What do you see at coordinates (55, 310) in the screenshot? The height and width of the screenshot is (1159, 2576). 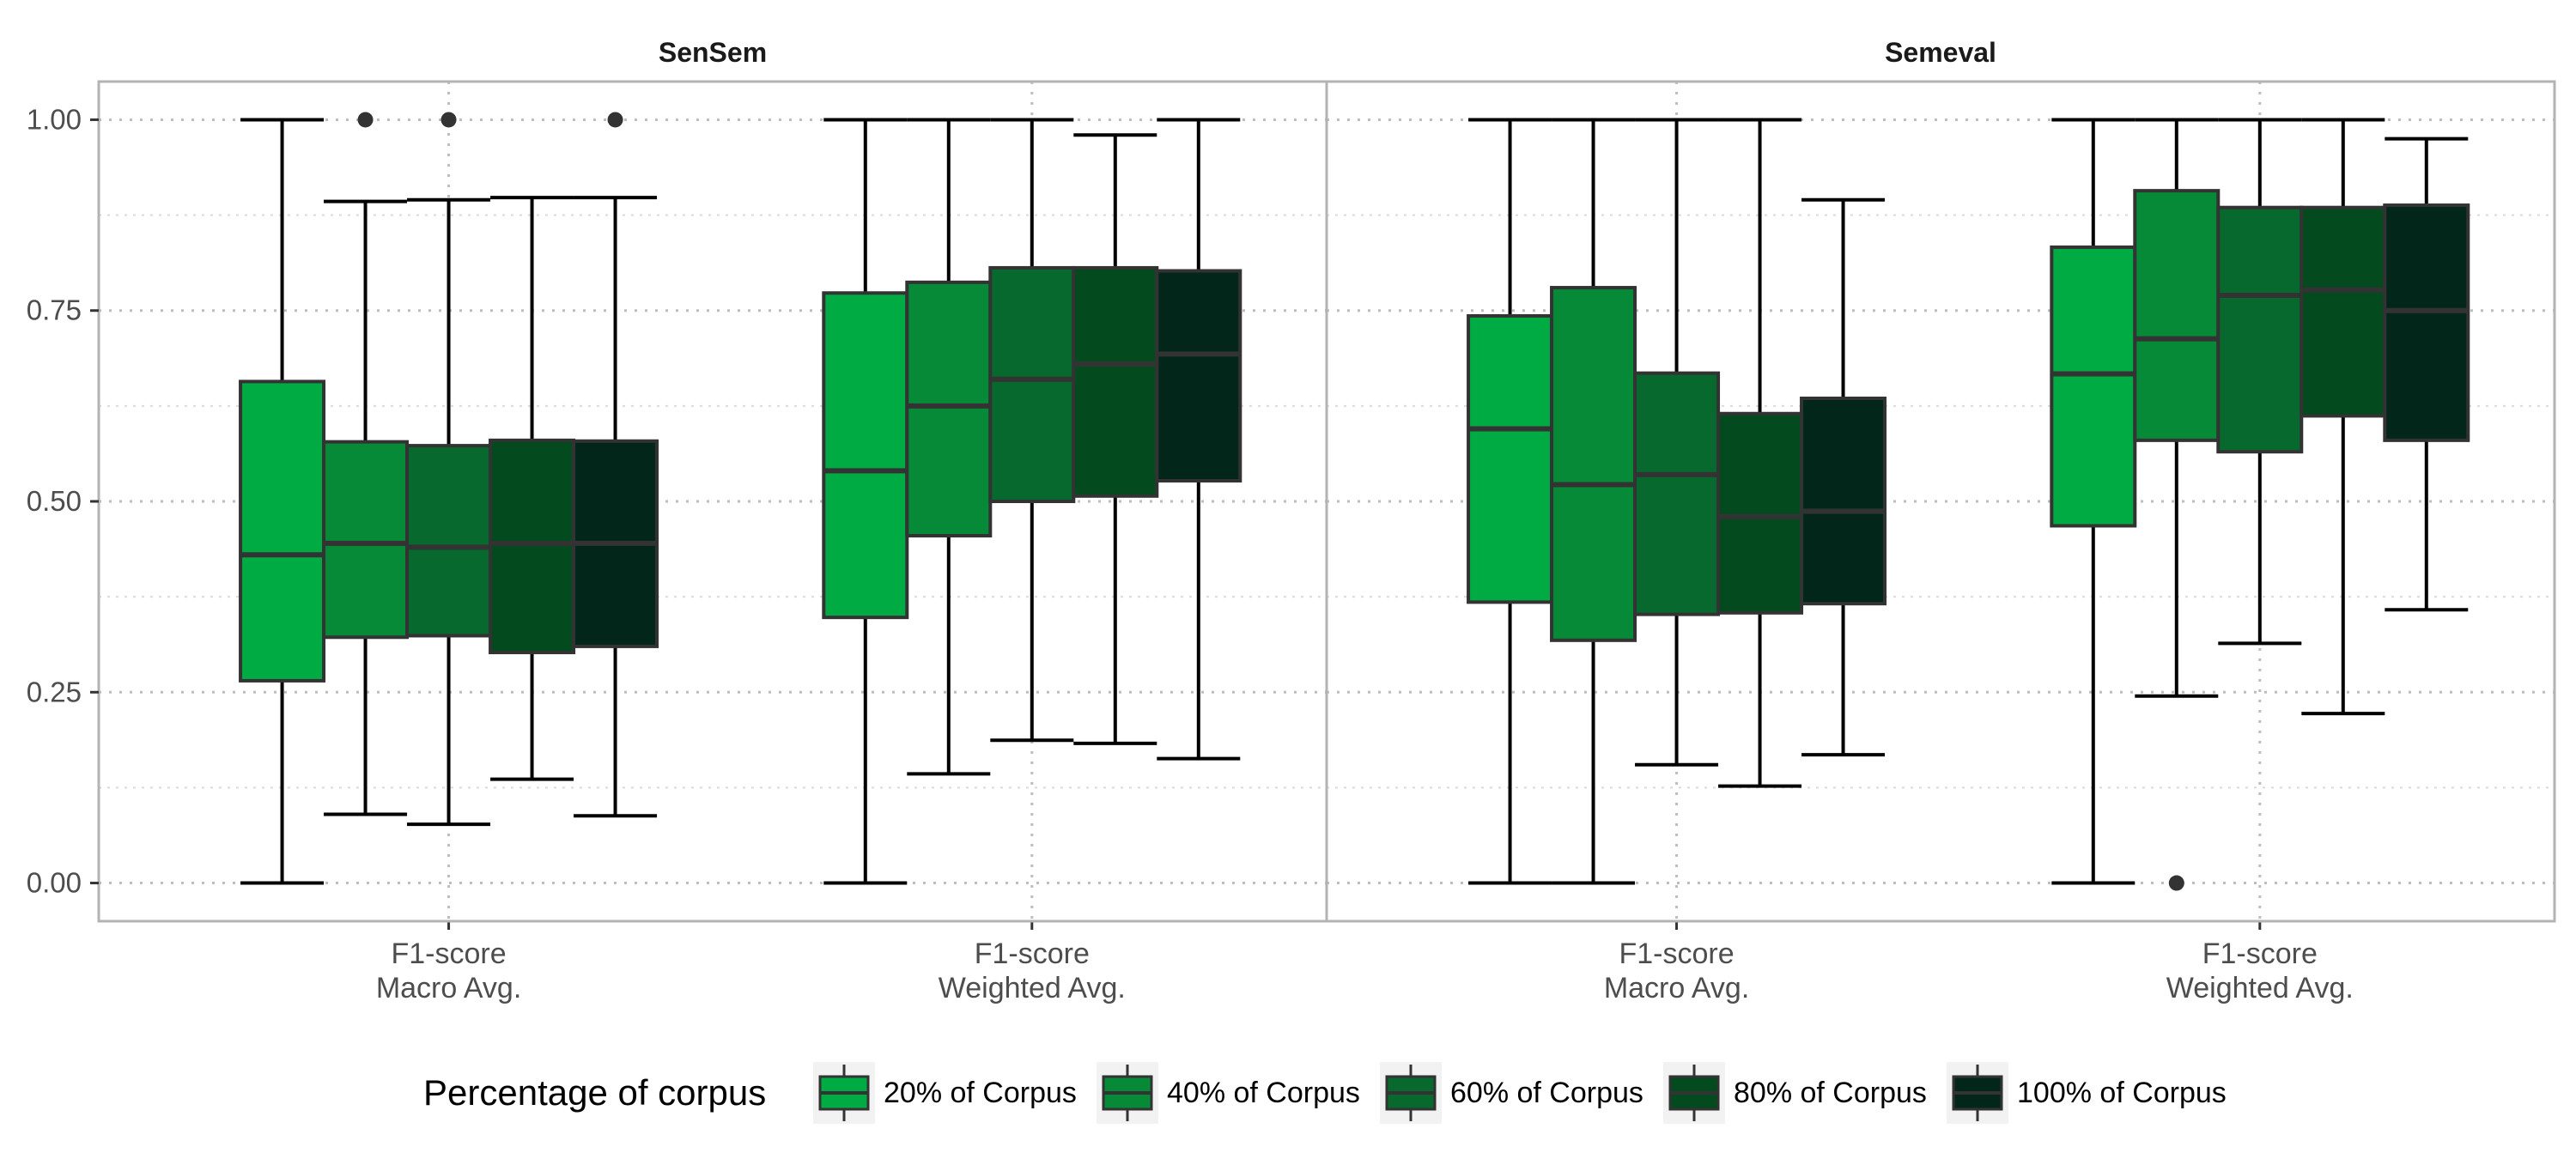 I see `y-tick-label: 0.75` at bounding box center [55, 310].